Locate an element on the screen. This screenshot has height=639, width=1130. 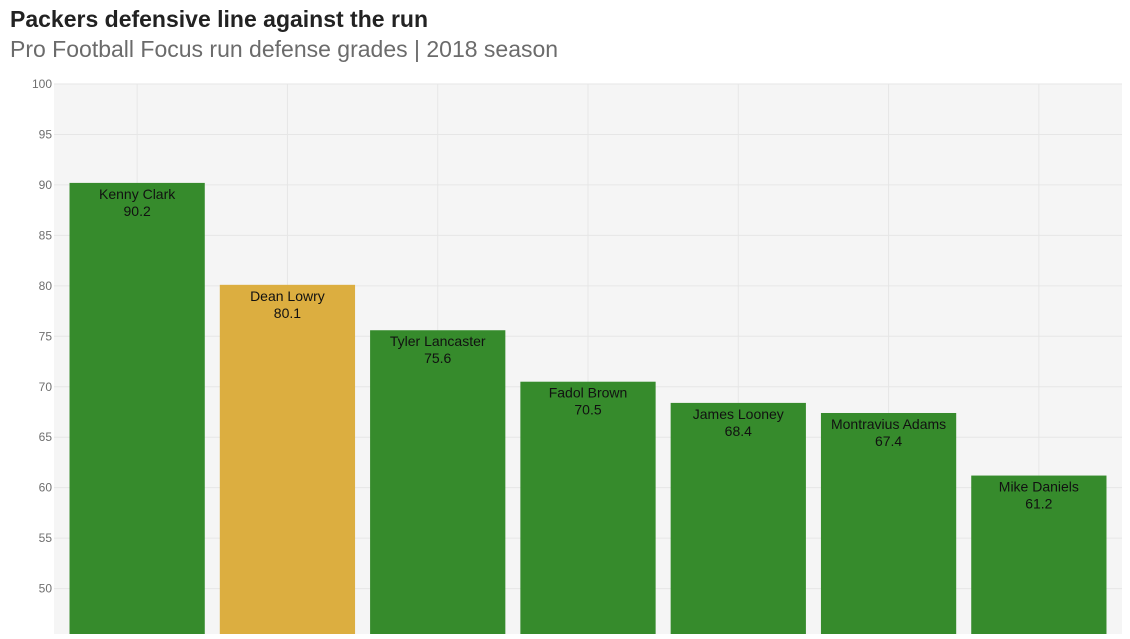
bar-category-label: Dean Lowry is located at coordinates (287, 296).